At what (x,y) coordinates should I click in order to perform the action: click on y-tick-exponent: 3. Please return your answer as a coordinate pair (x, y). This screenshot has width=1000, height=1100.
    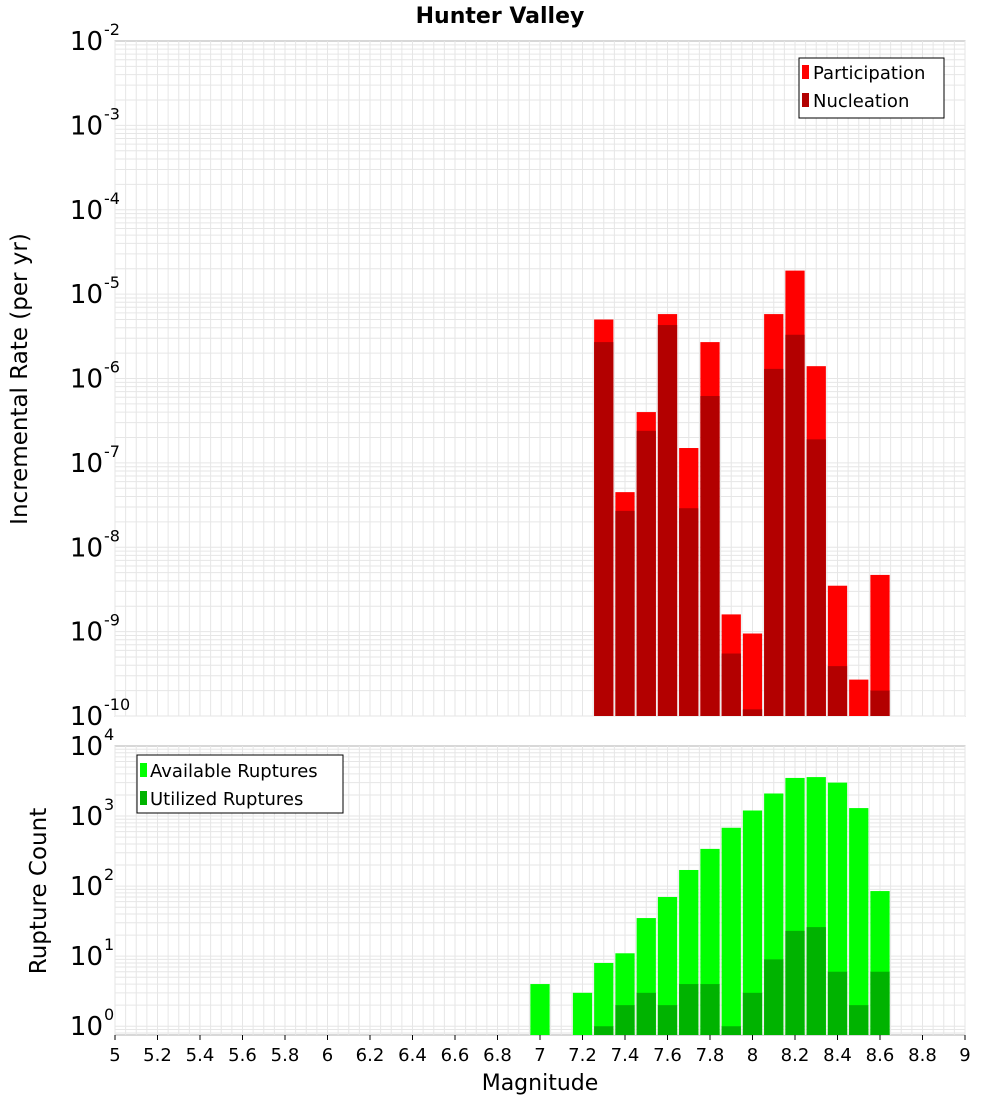
    Looking at the image, I should click on (109, 804).